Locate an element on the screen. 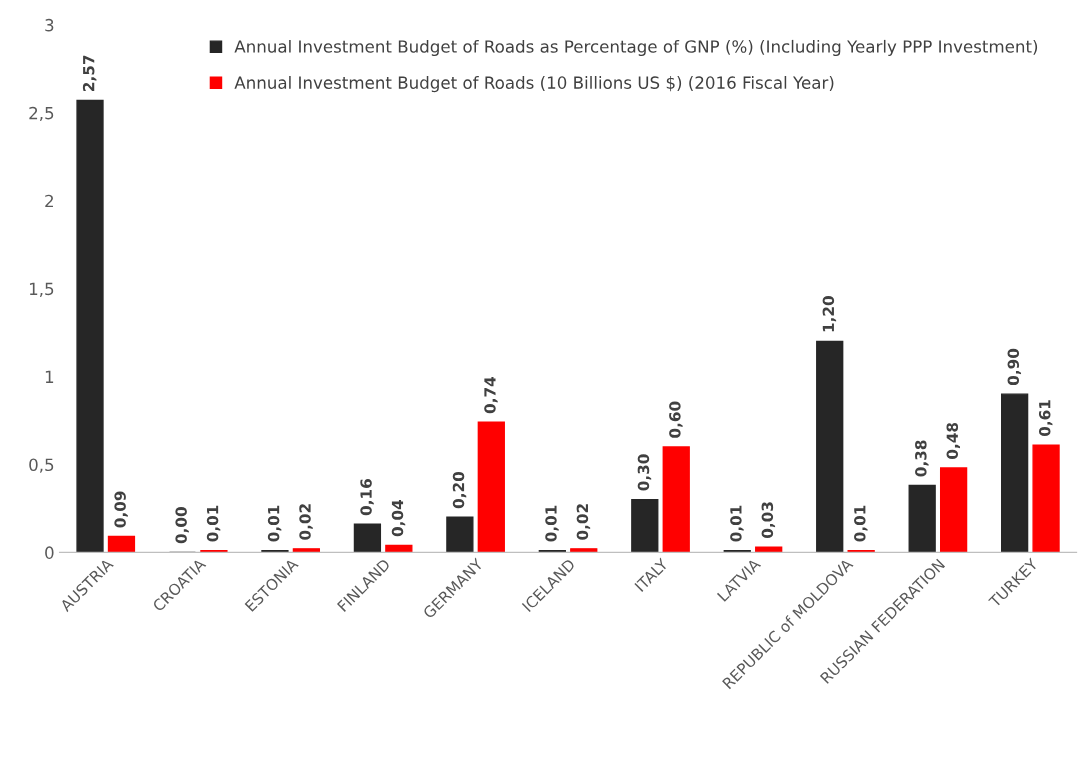 The image size is (1082, 778). y-tick-label: 1 is located at coordinates (49, 376).